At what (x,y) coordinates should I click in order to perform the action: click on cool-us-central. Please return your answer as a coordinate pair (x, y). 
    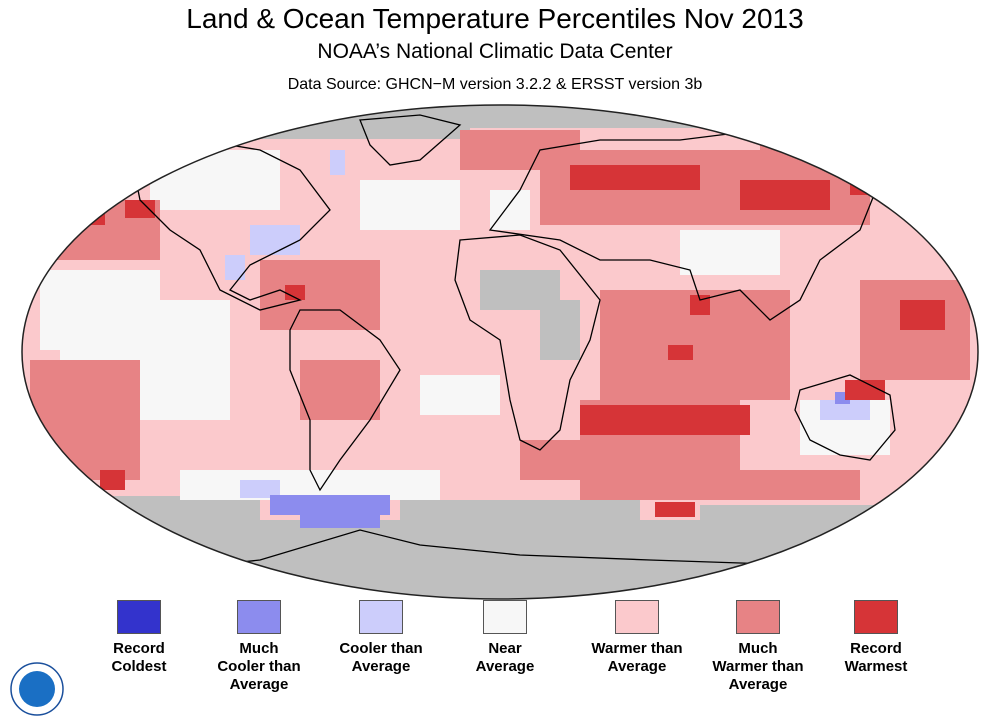
    Looking at the image, I should click on (235, 267).